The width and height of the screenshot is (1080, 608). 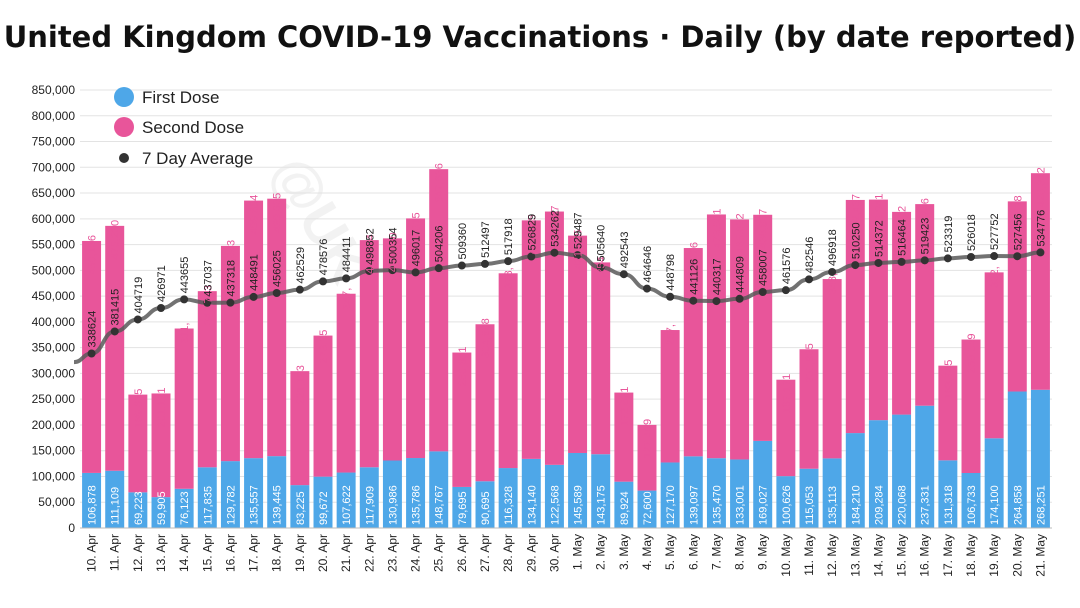 I want to click on average-label: 440317, so click(x=717, y=276).